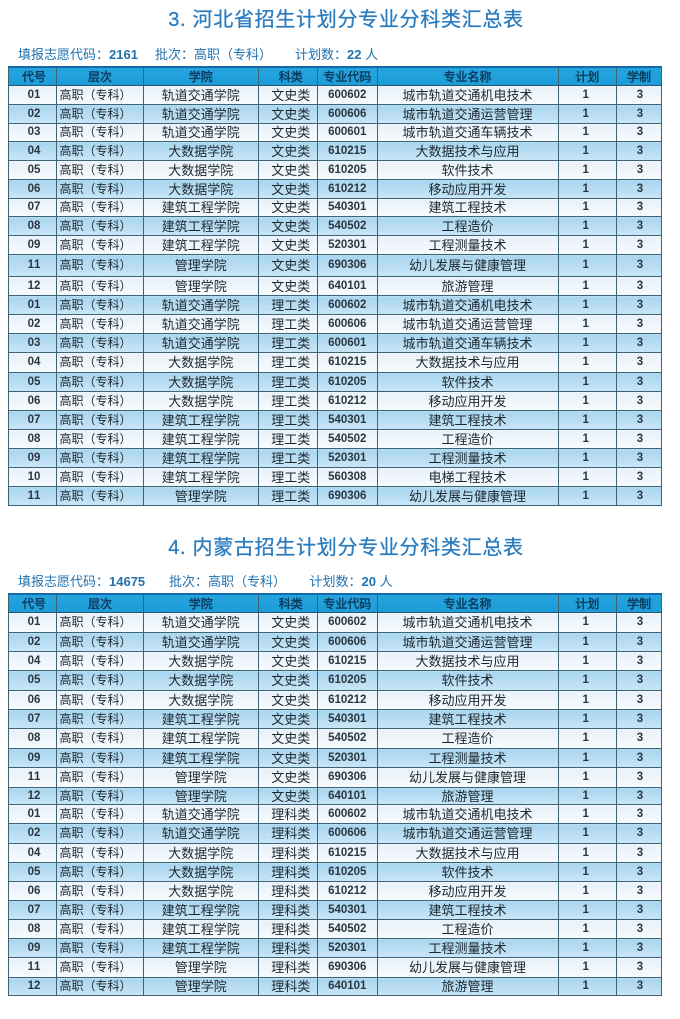 The image size is (680, 1019). Describe the element at coordinates (368, 581) in the screenshot. I see `info-number: 20` at that location.